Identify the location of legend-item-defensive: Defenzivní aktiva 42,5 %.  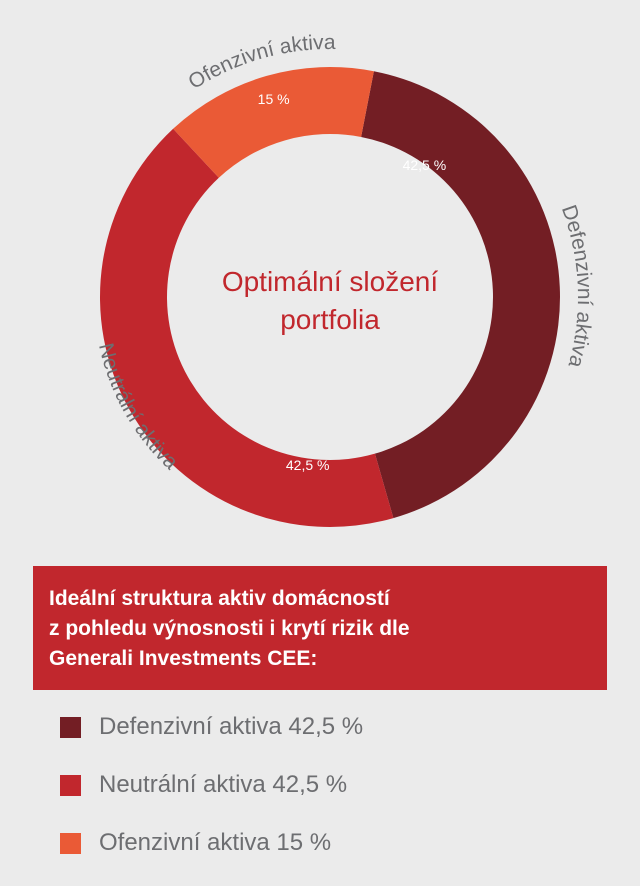
(211, 727).